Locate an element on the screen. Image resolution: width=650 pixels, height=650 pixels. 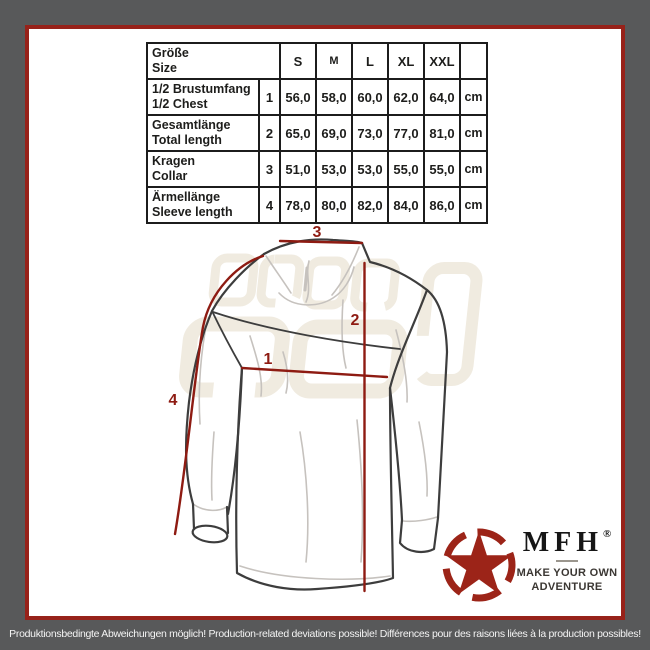
row-label: 1/2 Brustumfang 1/2 Chest is located at coordinates (203, 97).